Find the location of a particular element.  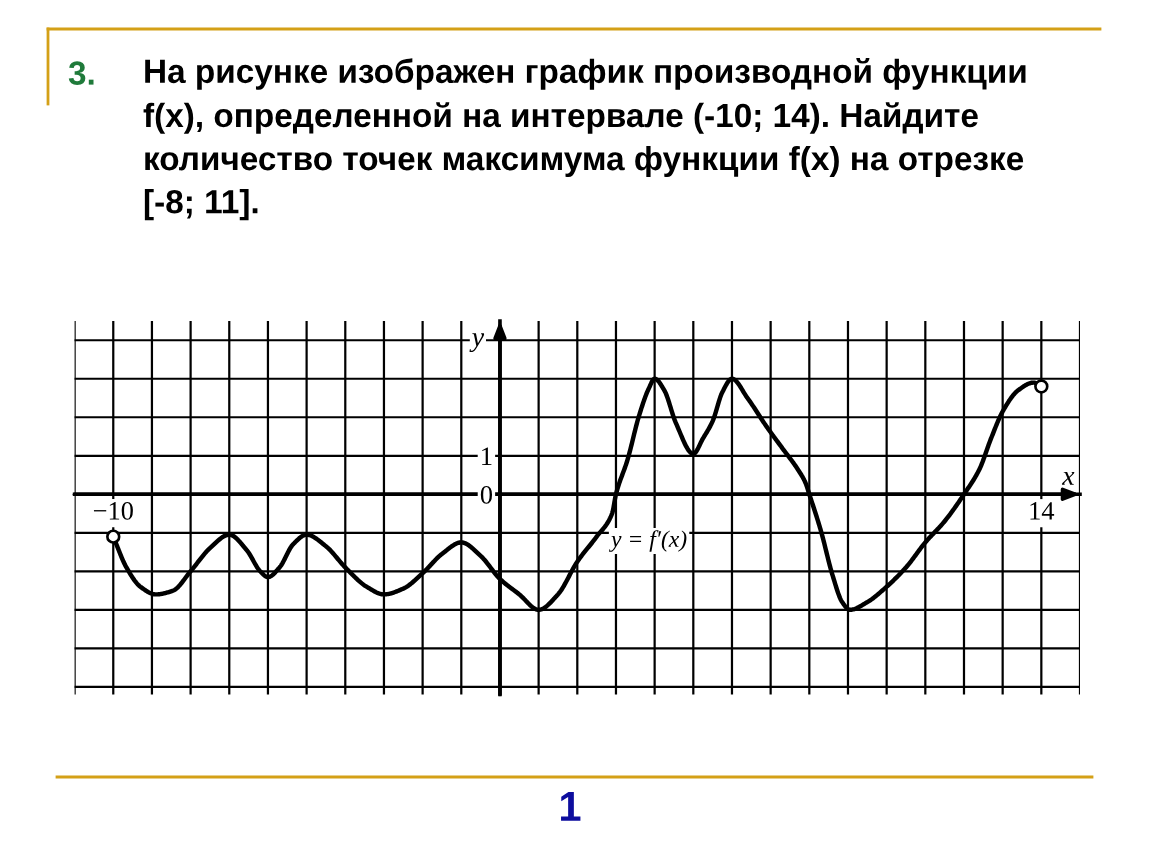

annotation: y = f′(x) is located at coordinates (648, 541).